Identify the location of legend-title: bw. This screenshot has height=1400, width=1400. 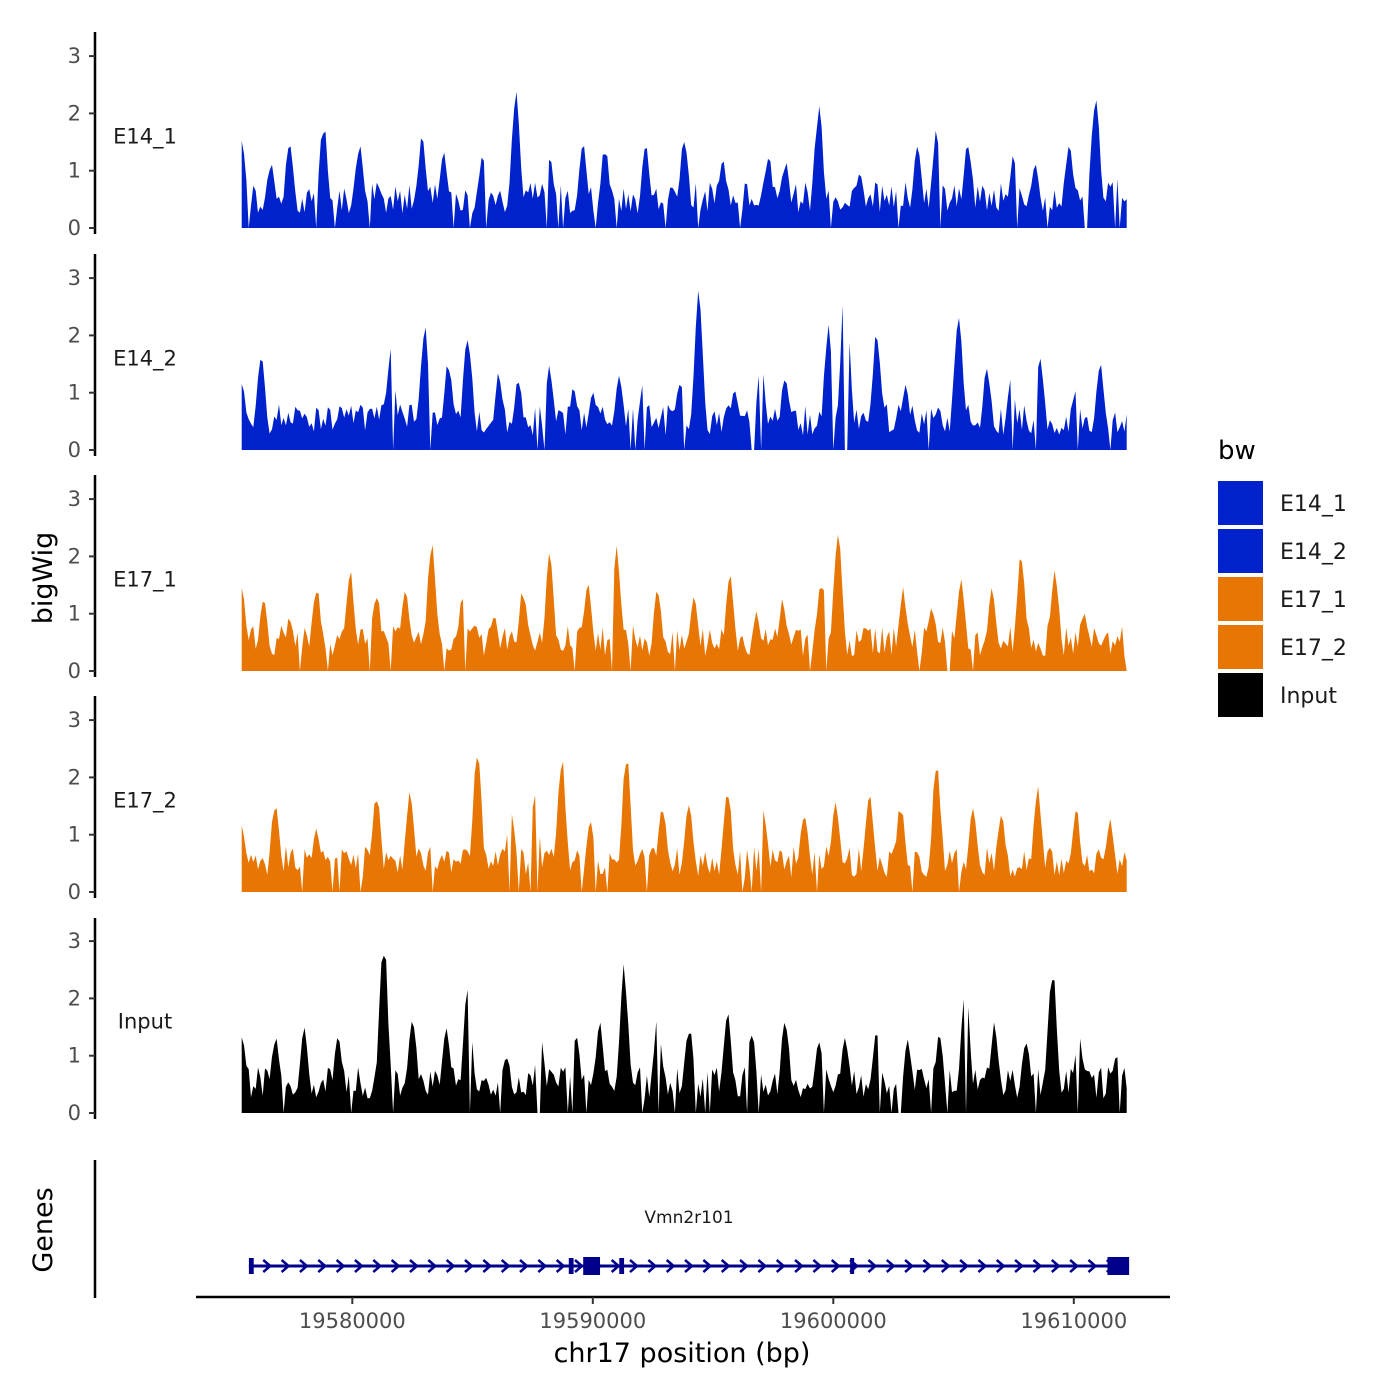
(1237, 451).